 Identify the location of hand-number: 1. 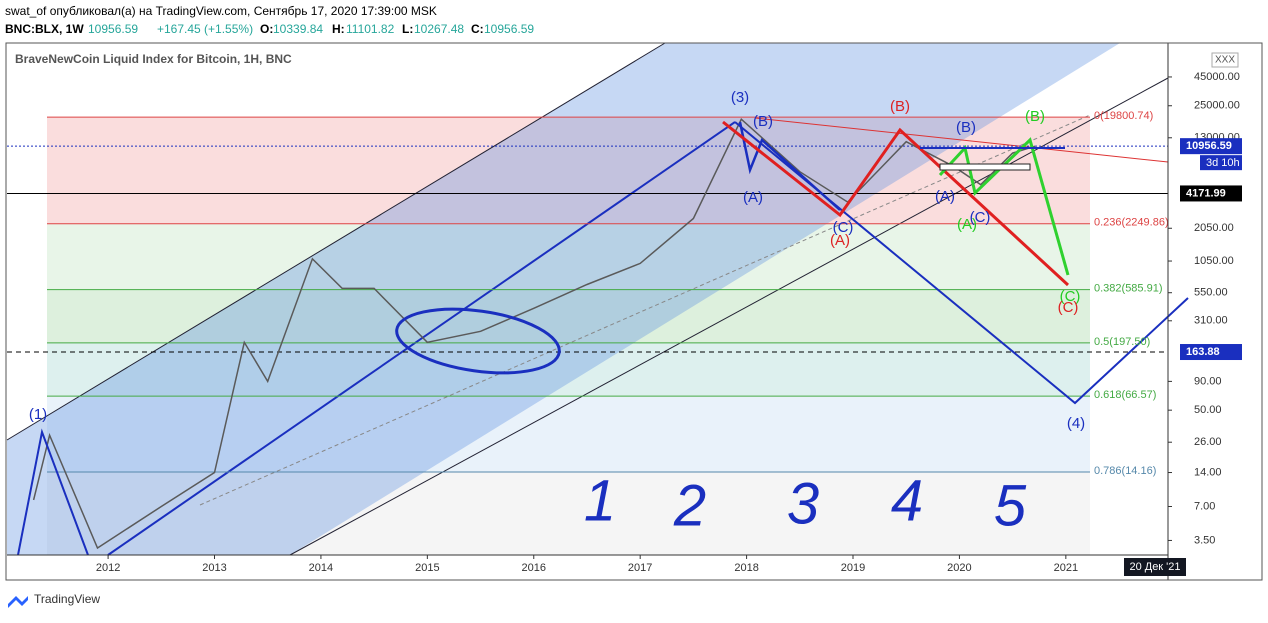
(600, 500).